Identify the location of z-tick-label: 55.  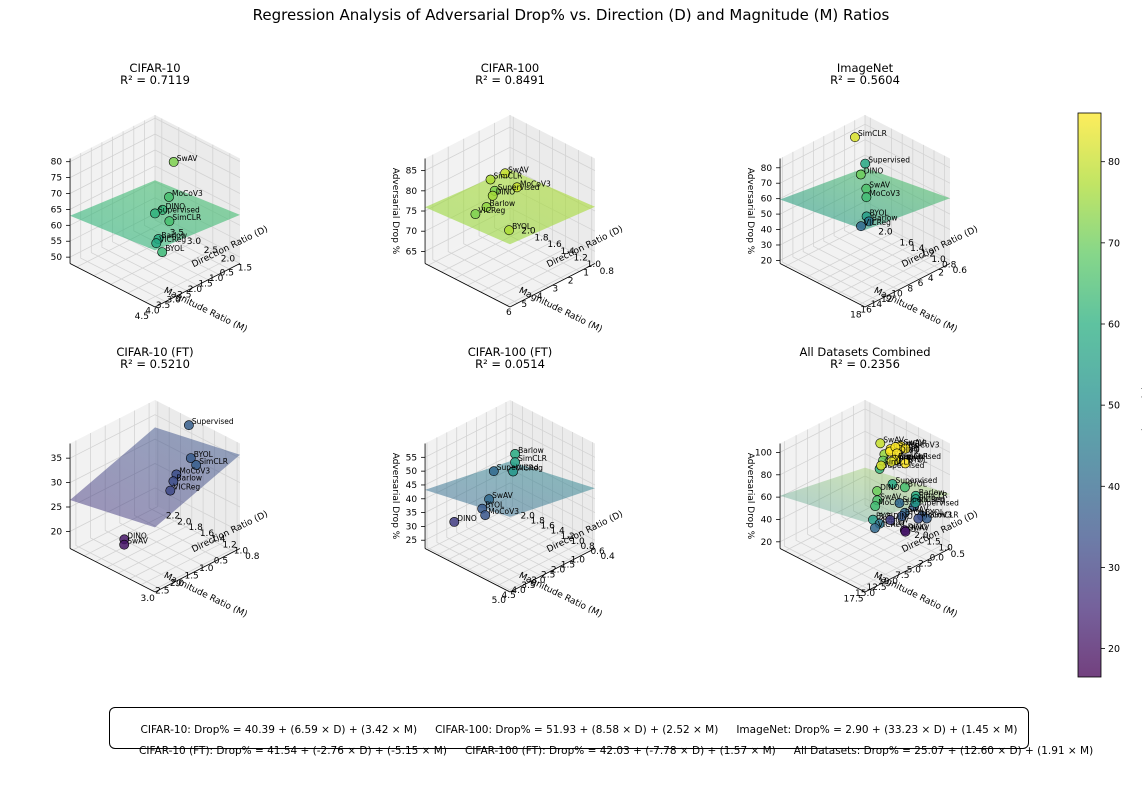
(411, 458).